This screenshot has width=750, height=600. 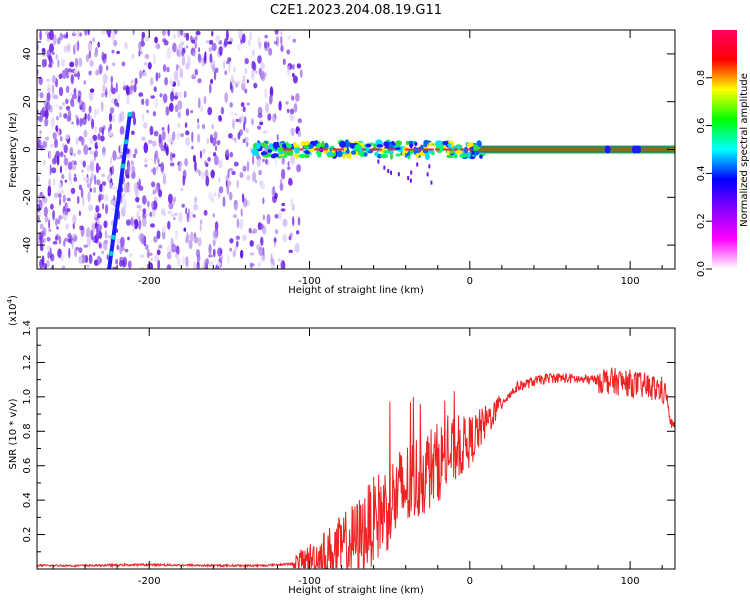 I want to click on snr-y-tick-label: 0.8, so click(x=27, y=431).